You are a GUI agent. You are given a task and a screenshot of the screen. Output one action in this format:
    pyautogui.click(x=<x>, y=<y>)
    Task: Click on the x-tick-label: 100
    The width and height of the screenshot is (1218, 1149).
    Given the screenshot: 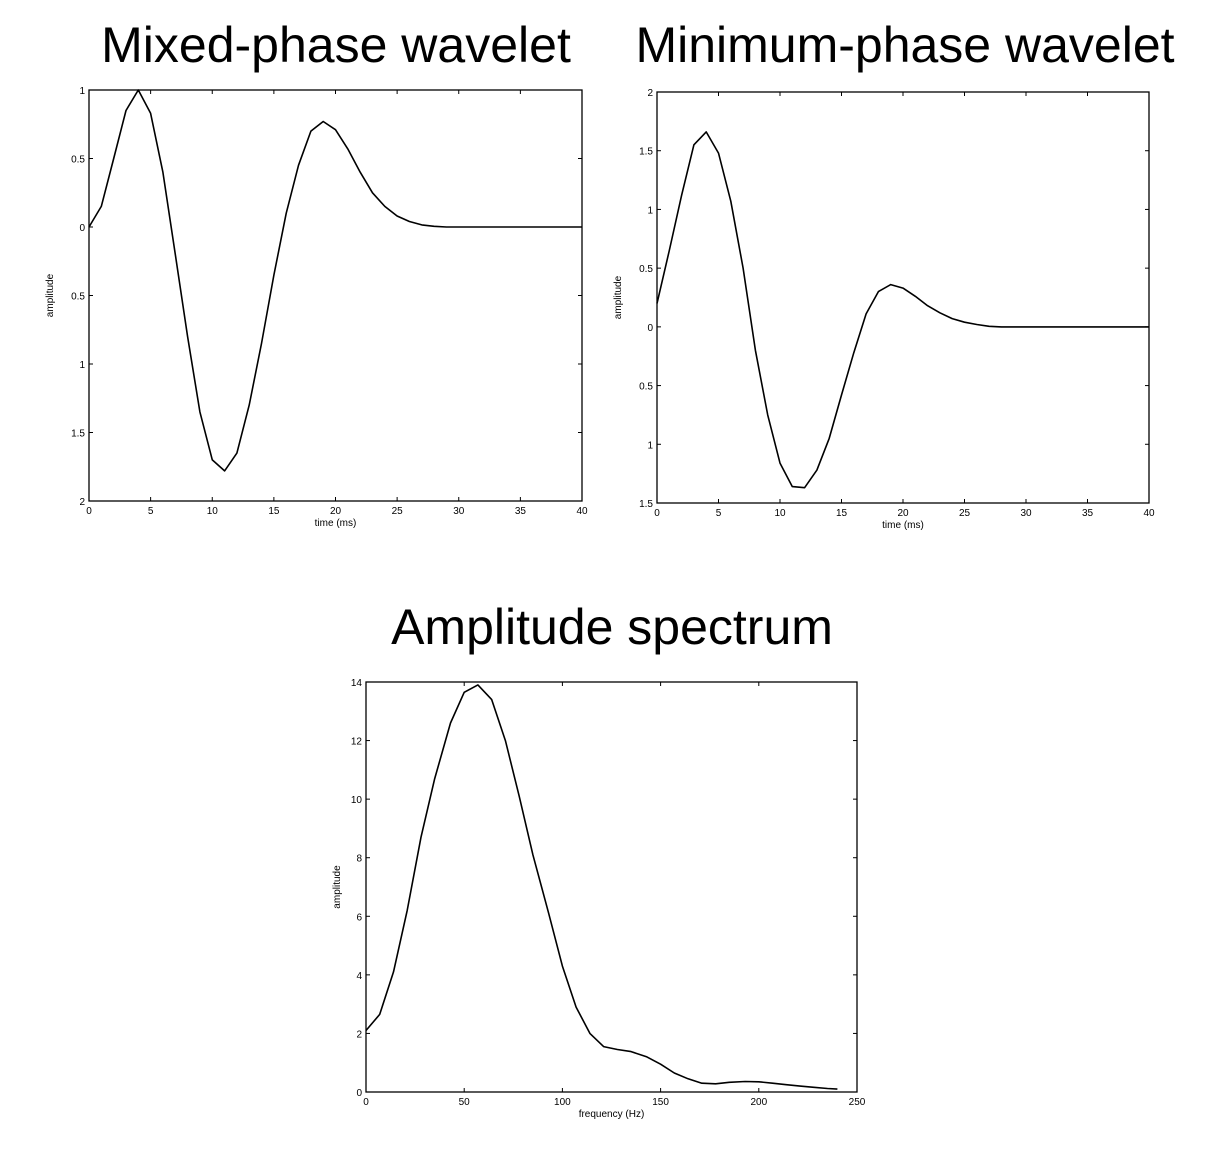 What is the action you would take?
    pyautogui.click(x=562, y=1102)
    